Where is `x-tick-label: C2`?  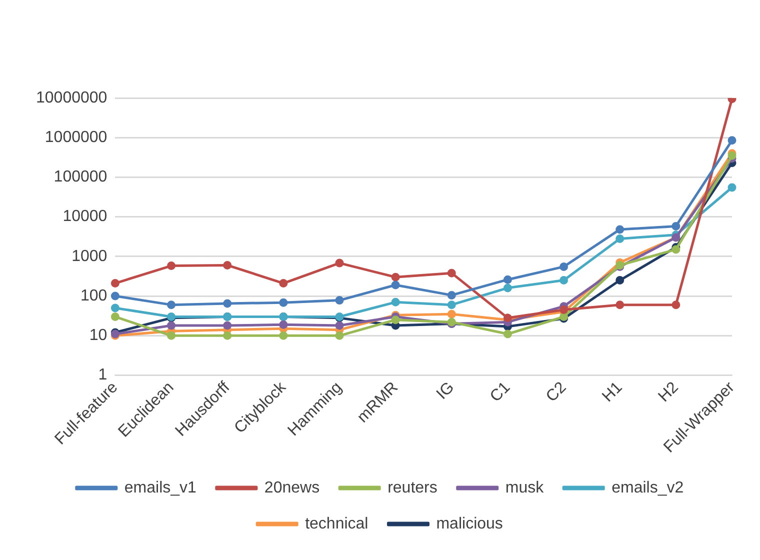 x-tick-label: C2 is located at coordinates (556, 392).